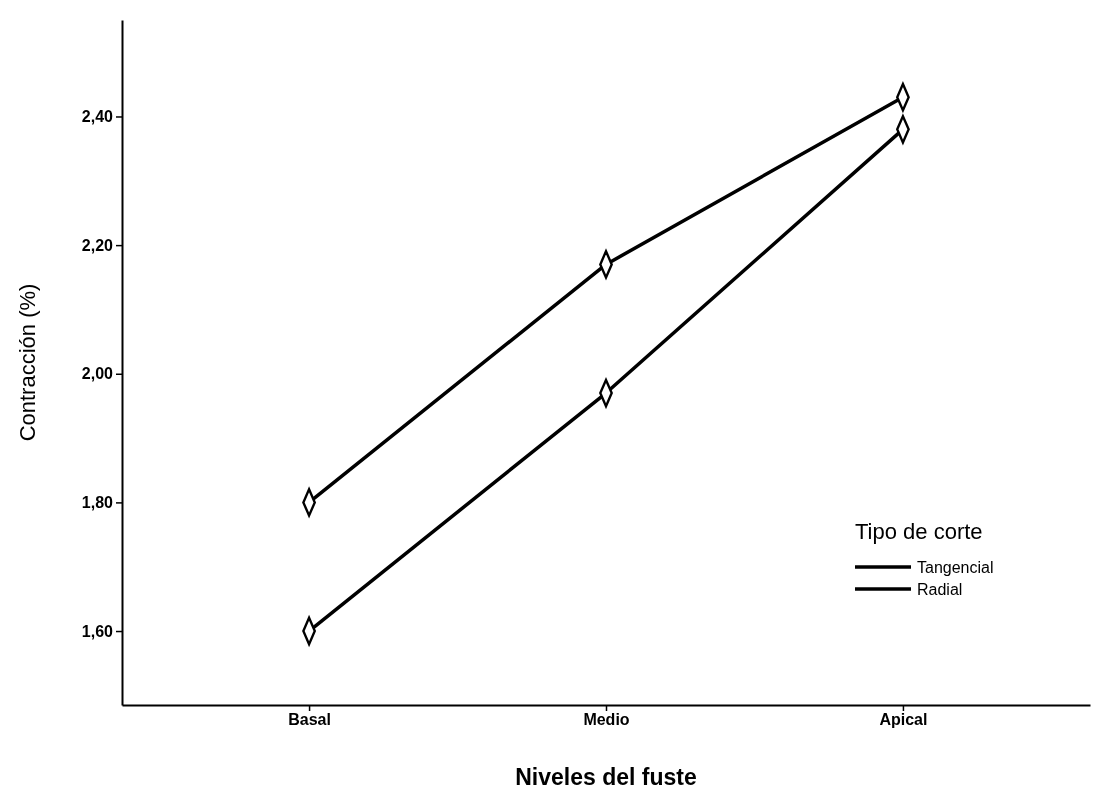 This screenshot has height=799, width=1099. I want to click on y-tick-label: 2,20, so click(97, 245).